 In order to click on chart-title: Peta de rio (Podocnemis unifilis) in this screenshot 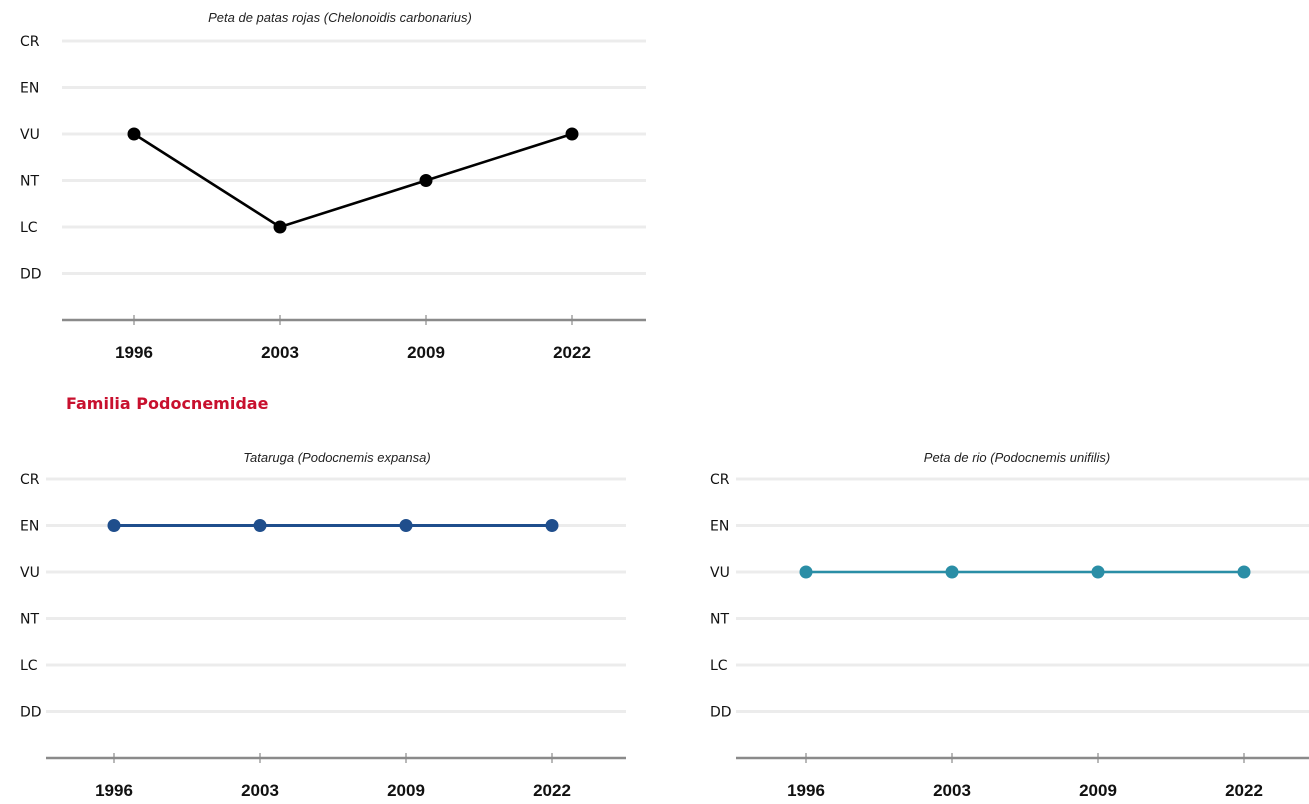, I will do `click(1017, 457)`.